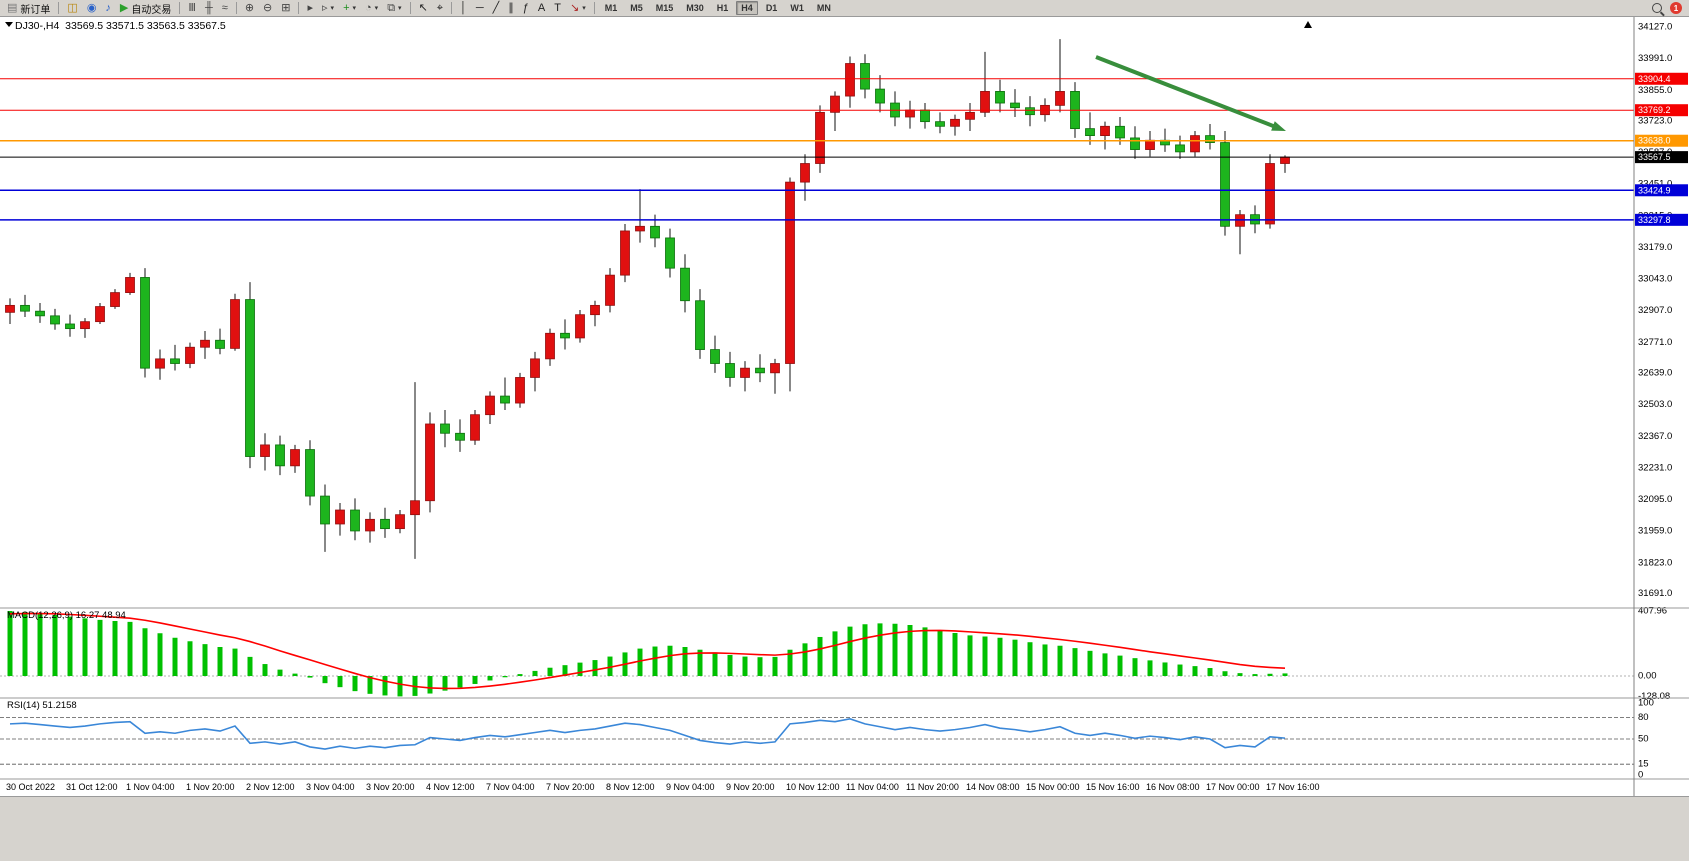 This screenshot has width=1689, height=861. I want to click on macd-tick-label: 0.00, so click(1647, 676).